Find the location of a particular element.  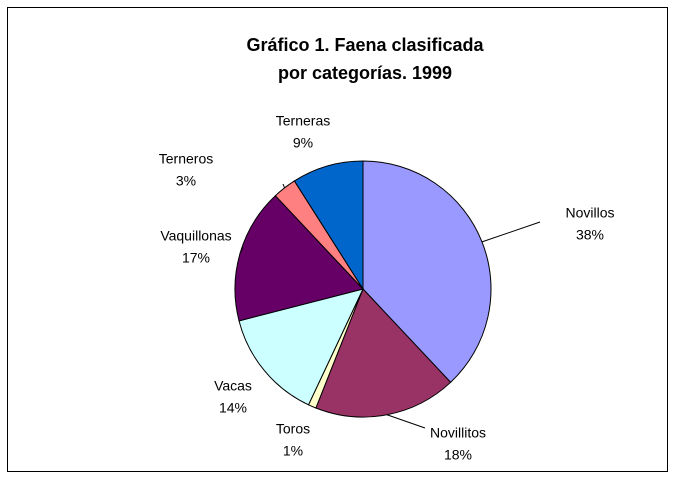

slice-label: Vacas is located at coordinates (233, 386).